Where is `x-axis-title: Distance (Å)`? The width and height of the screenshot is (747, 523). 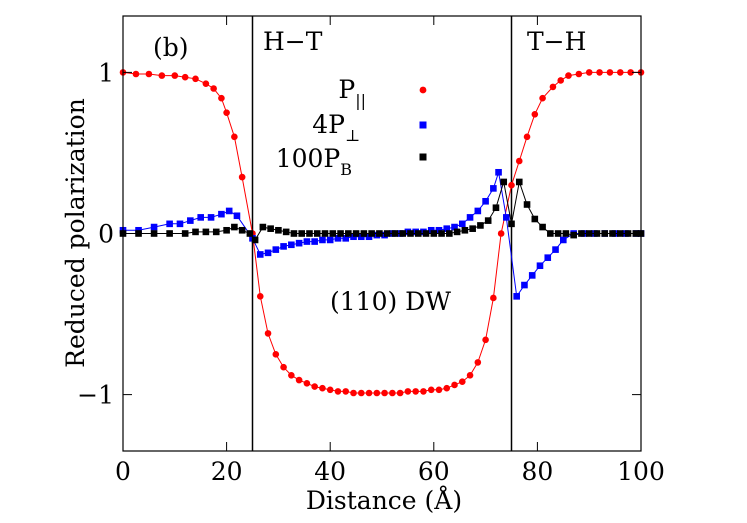
x-axis-title: Distance (Å) is located at coordinates (384, 500).